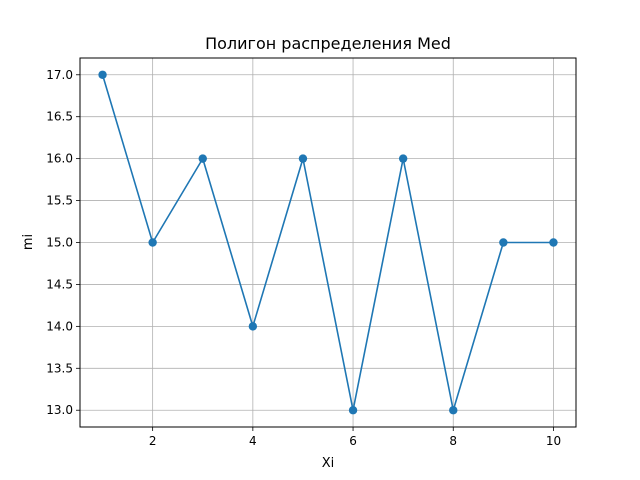  I want to click on x-axis-ticks: 2 4 6 8 10, so click(355, 437).